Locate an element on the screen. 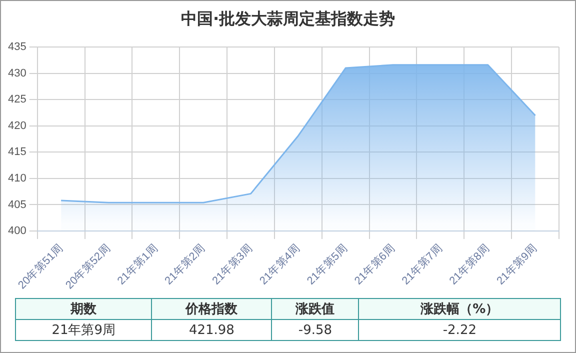 Image resolution: width=576 pixels, height=353 pixels. x-tick-label: 21年第7周 is located at coordinates (422, 265).